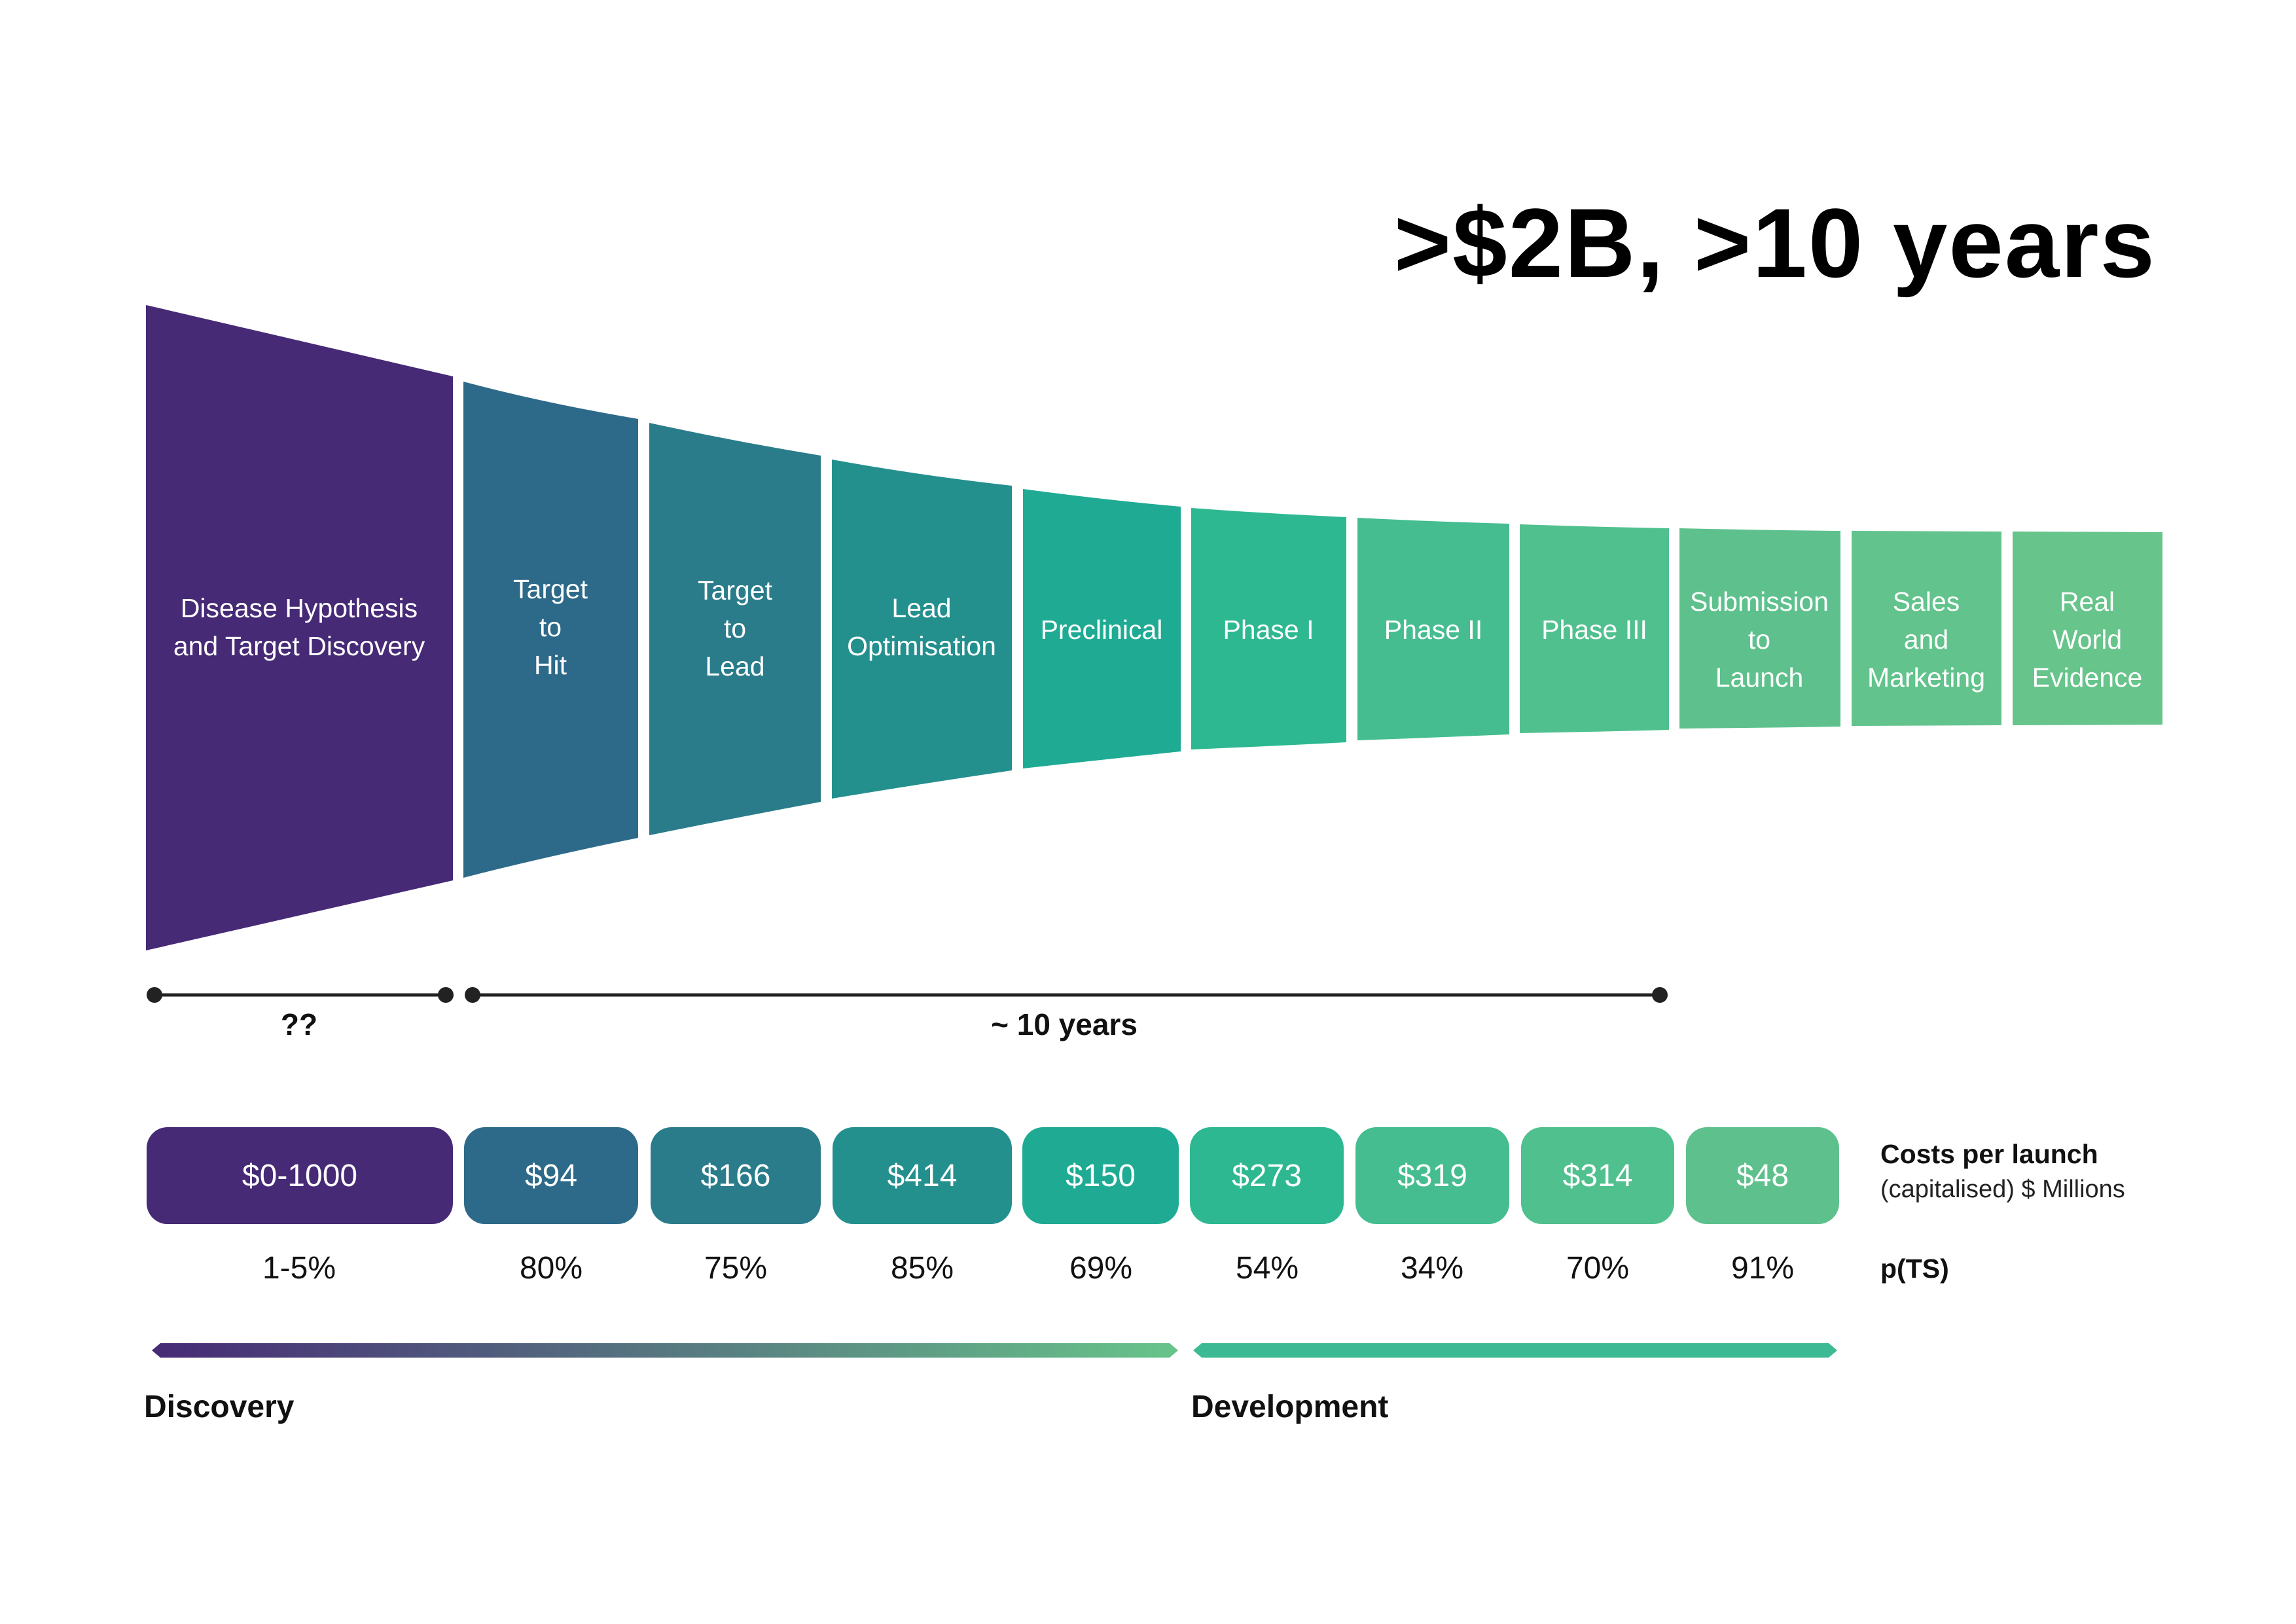 Image resolution: width=2296 pixels, height=1624 pixels. I want to click on cost-box-submission-to-launch: $48, so click(1762, 1175).